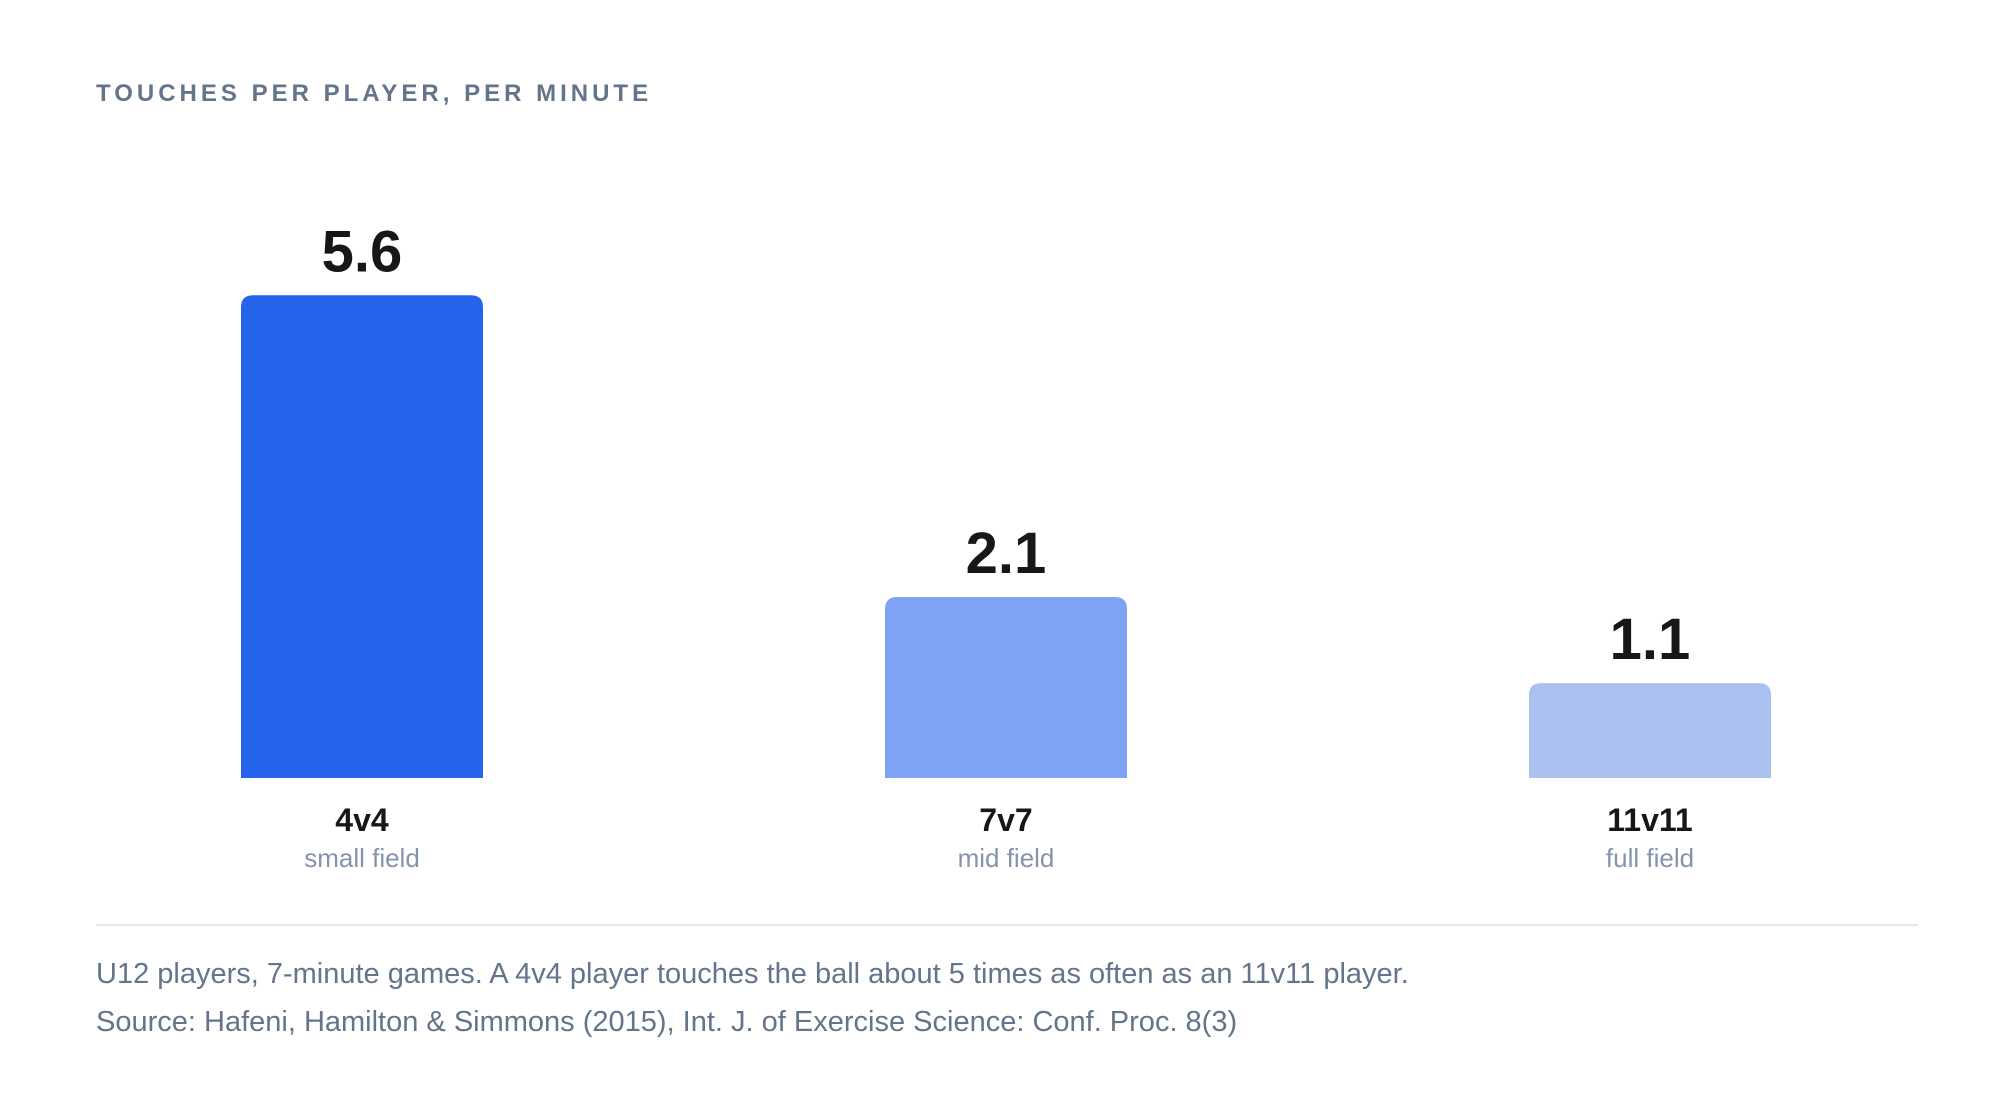 The height and width of the screenshot is (1120, 2000). What do you see at coordinates (1007, 925) in the screenshot?
I see `footer-divider` at bounding box center [1007, 925].